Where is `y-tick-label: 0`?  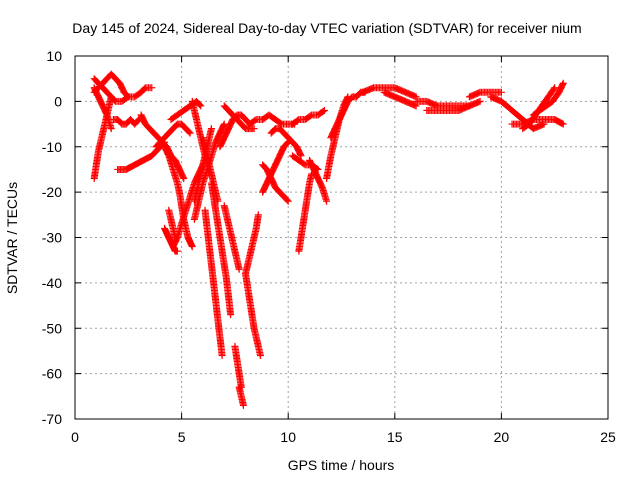 y-tick-label: 0 is located at coordinates (58, 101).